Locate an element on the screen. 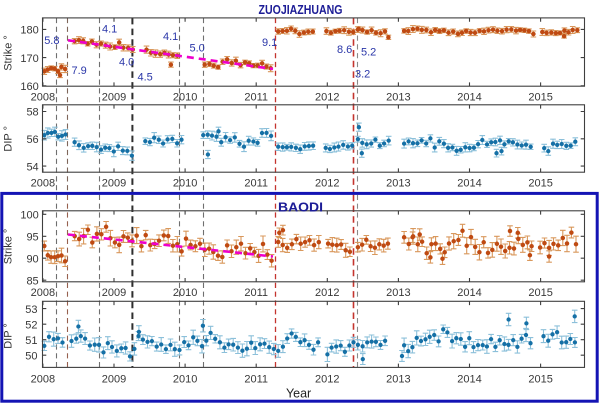 This screenshot has height=405, width=600. svg-text: 9.1 is located at coordinates (269, 43).